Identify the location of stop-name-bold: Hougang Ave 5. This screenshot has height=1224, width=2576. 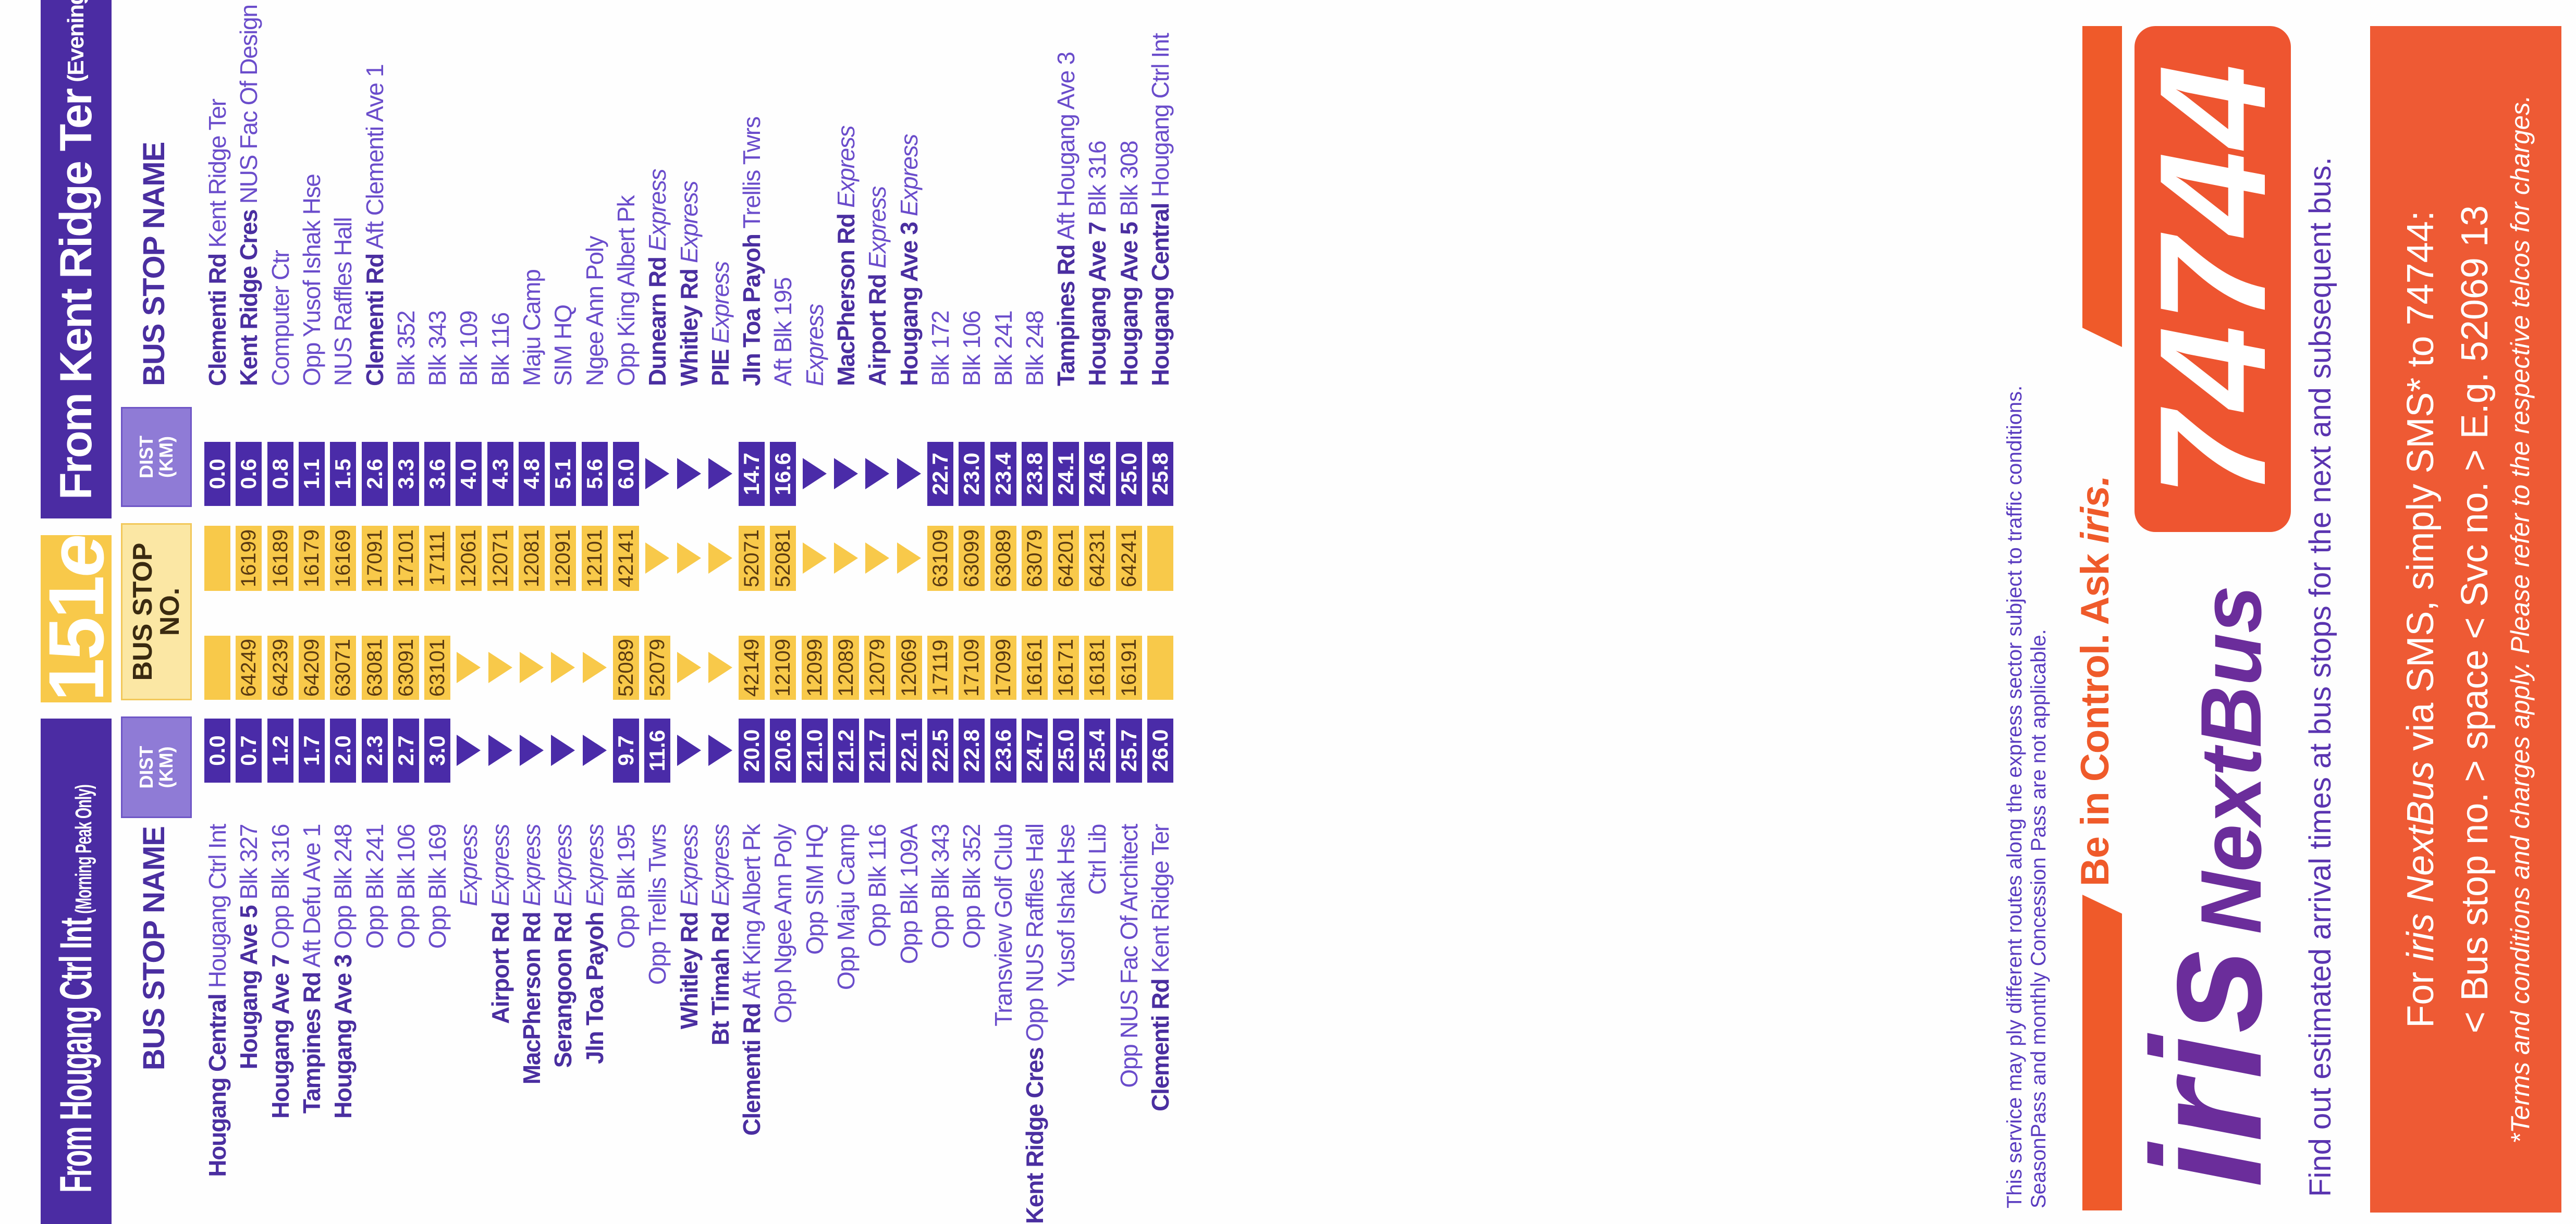
(249, 987).